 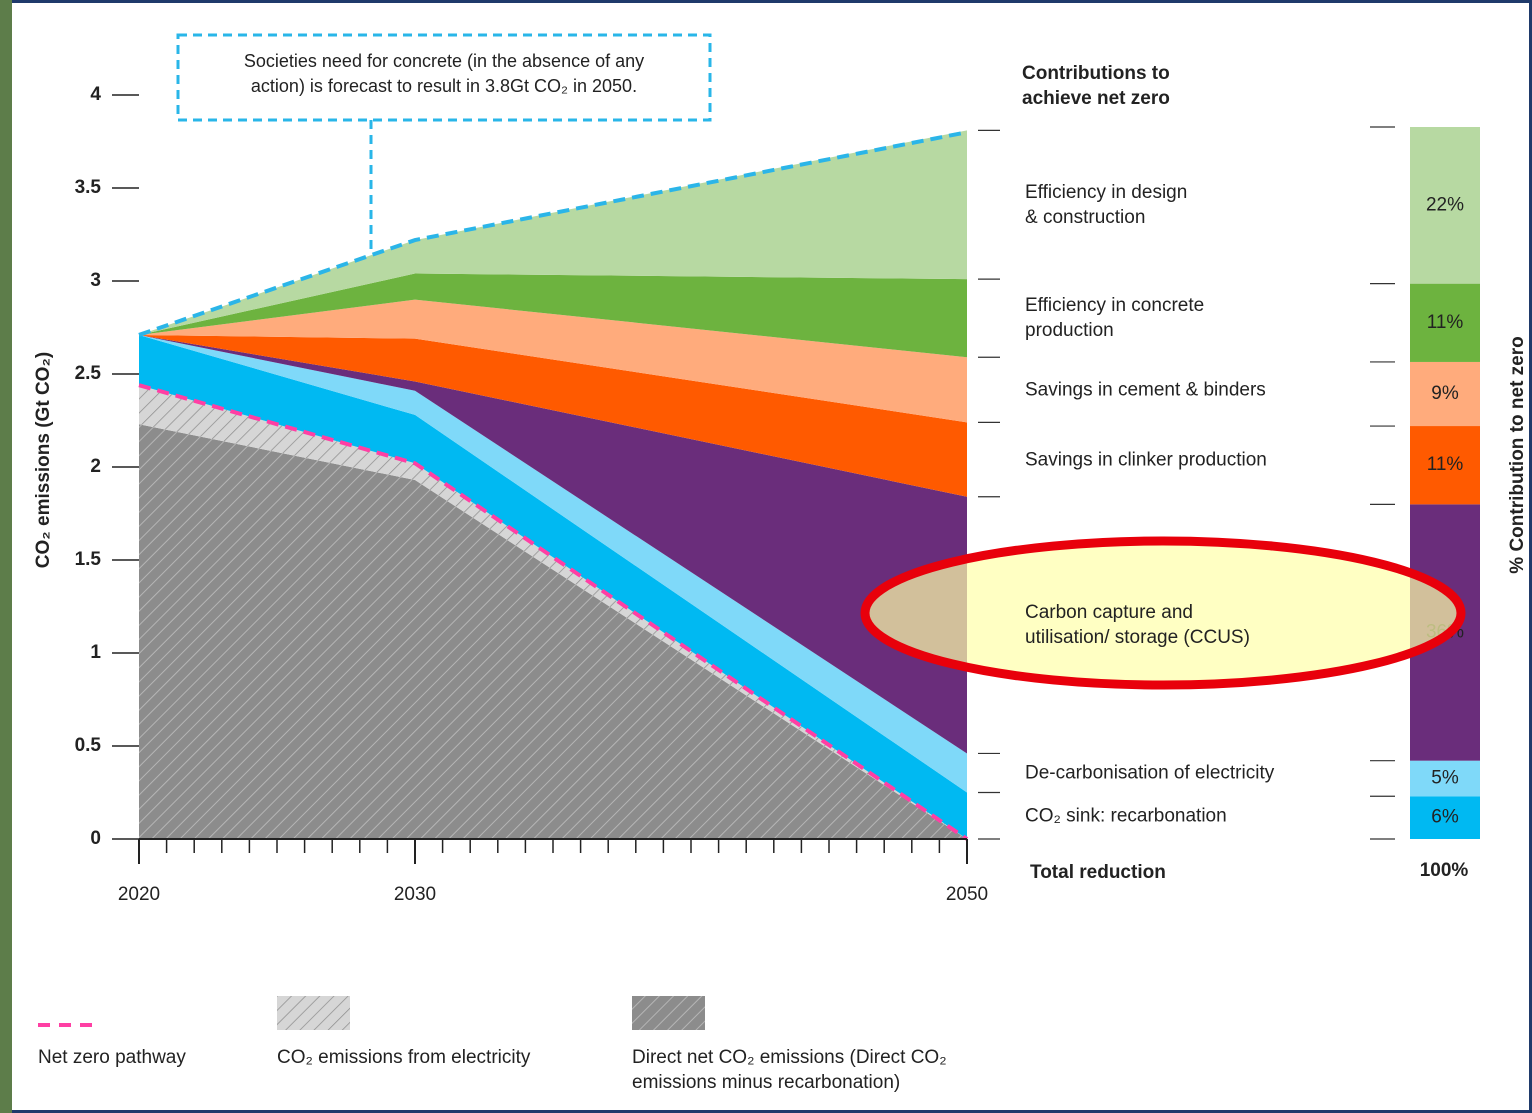 What do you see at coordinates (1145, 390) in the screenshot?
I see `series-label: Savings in cement & binders` at bounding box center [1145, 390].